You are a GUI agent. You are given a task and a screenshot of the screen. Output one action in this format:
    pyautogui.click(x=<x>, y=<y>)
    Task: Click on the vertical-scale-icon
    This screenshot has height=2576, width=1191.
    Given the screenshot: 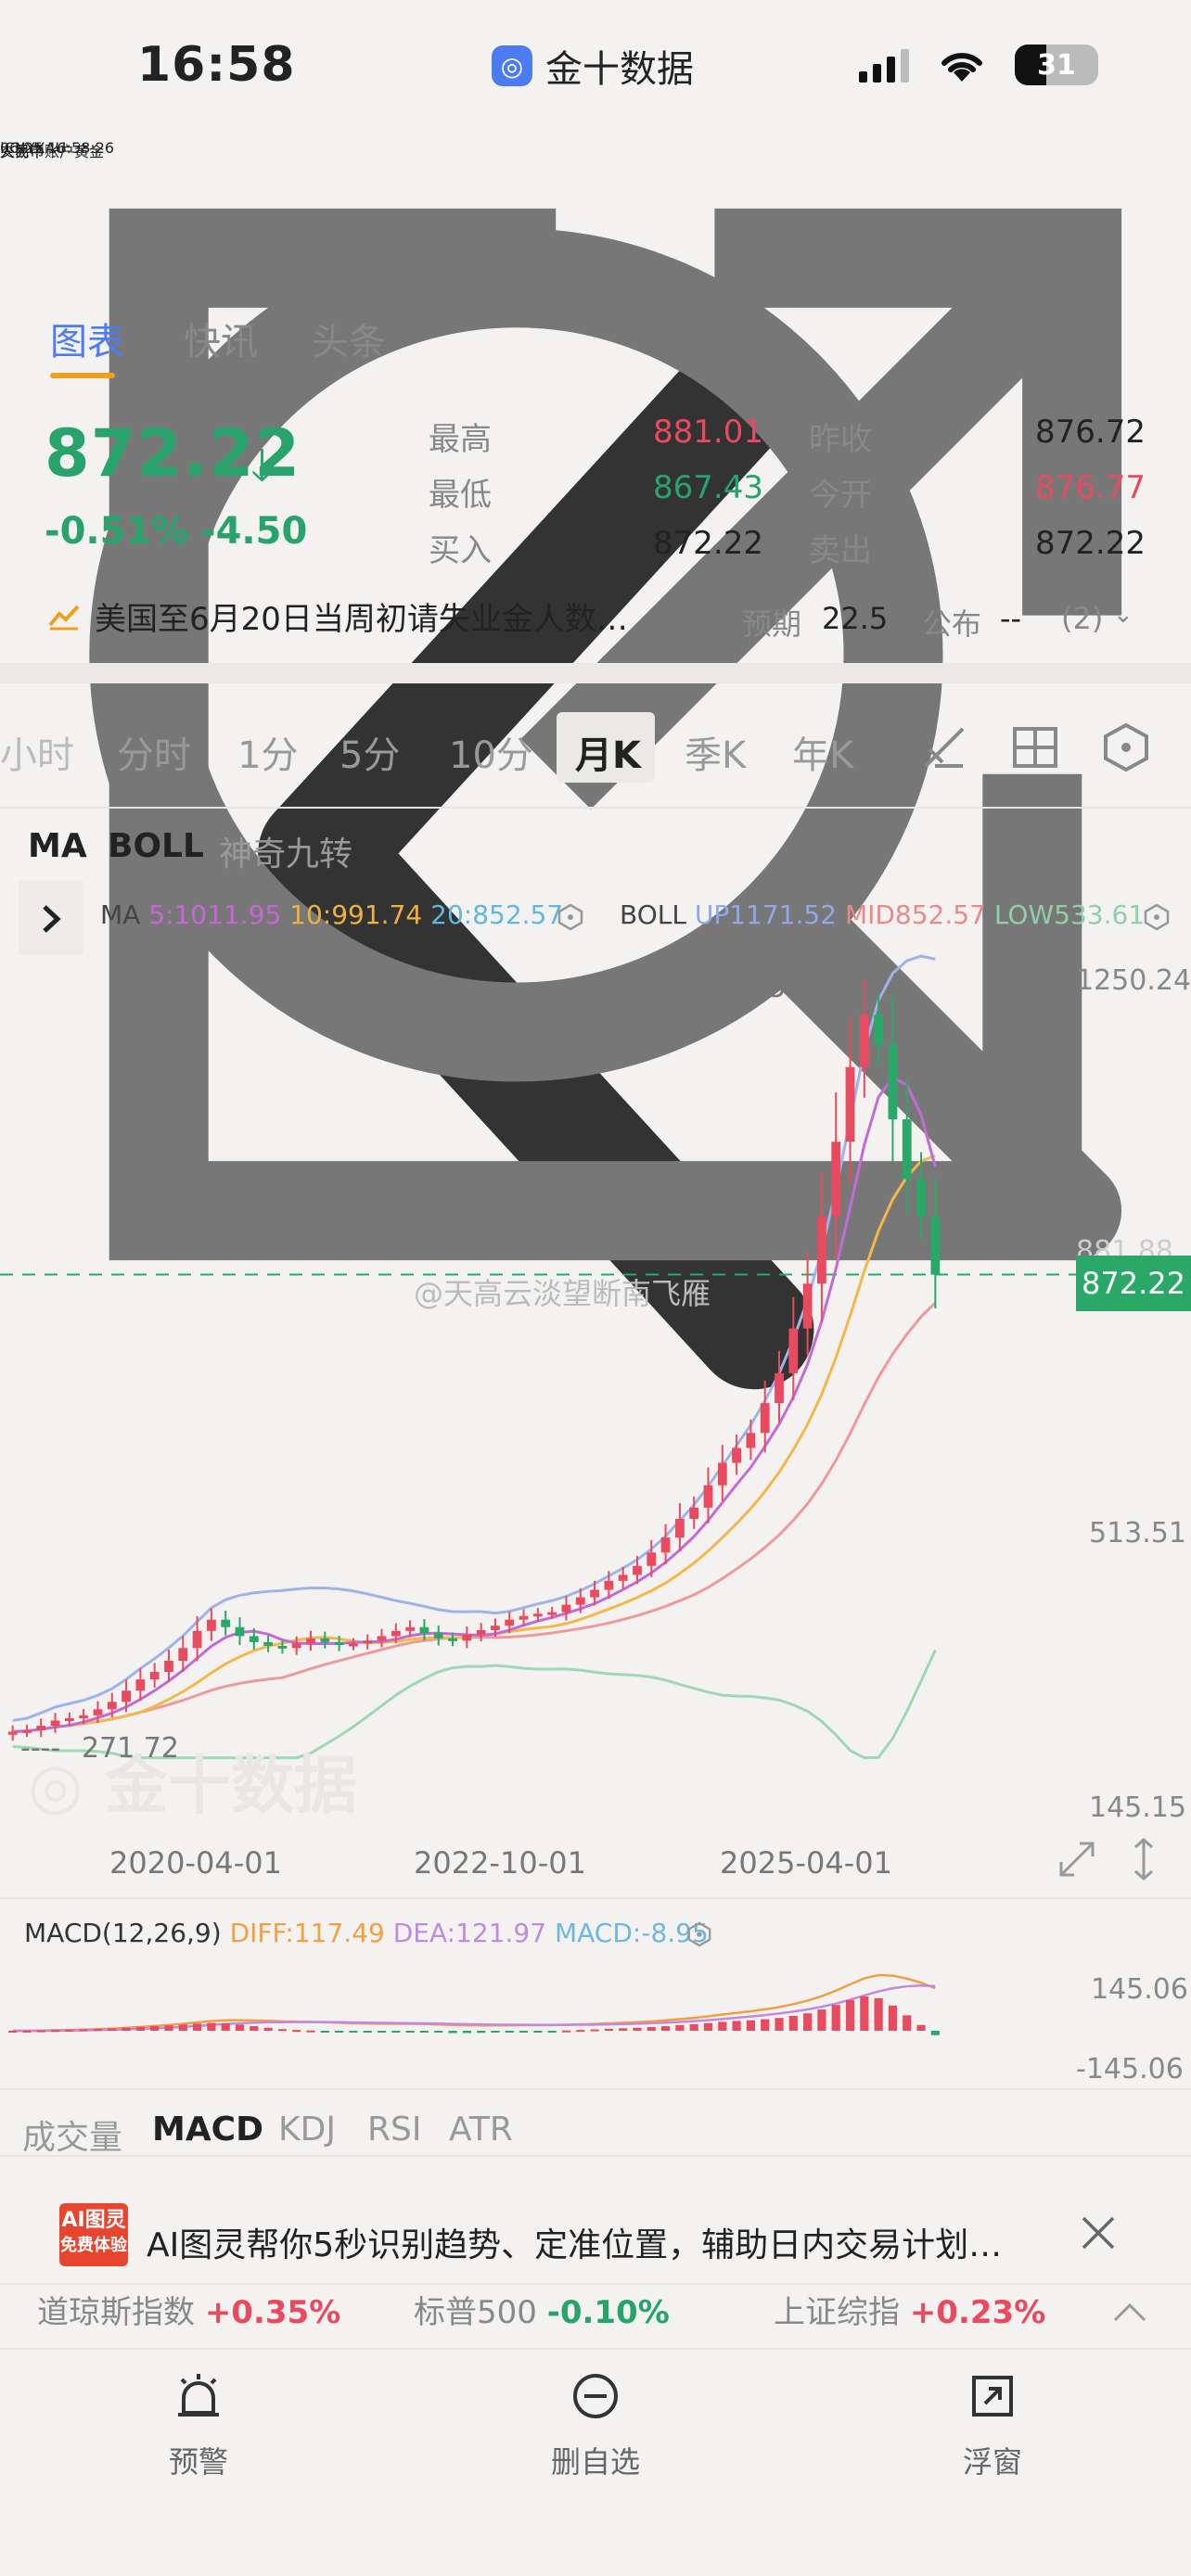 What is the action you would take?
    pyautogui.click(x=1144, y=1859)
    